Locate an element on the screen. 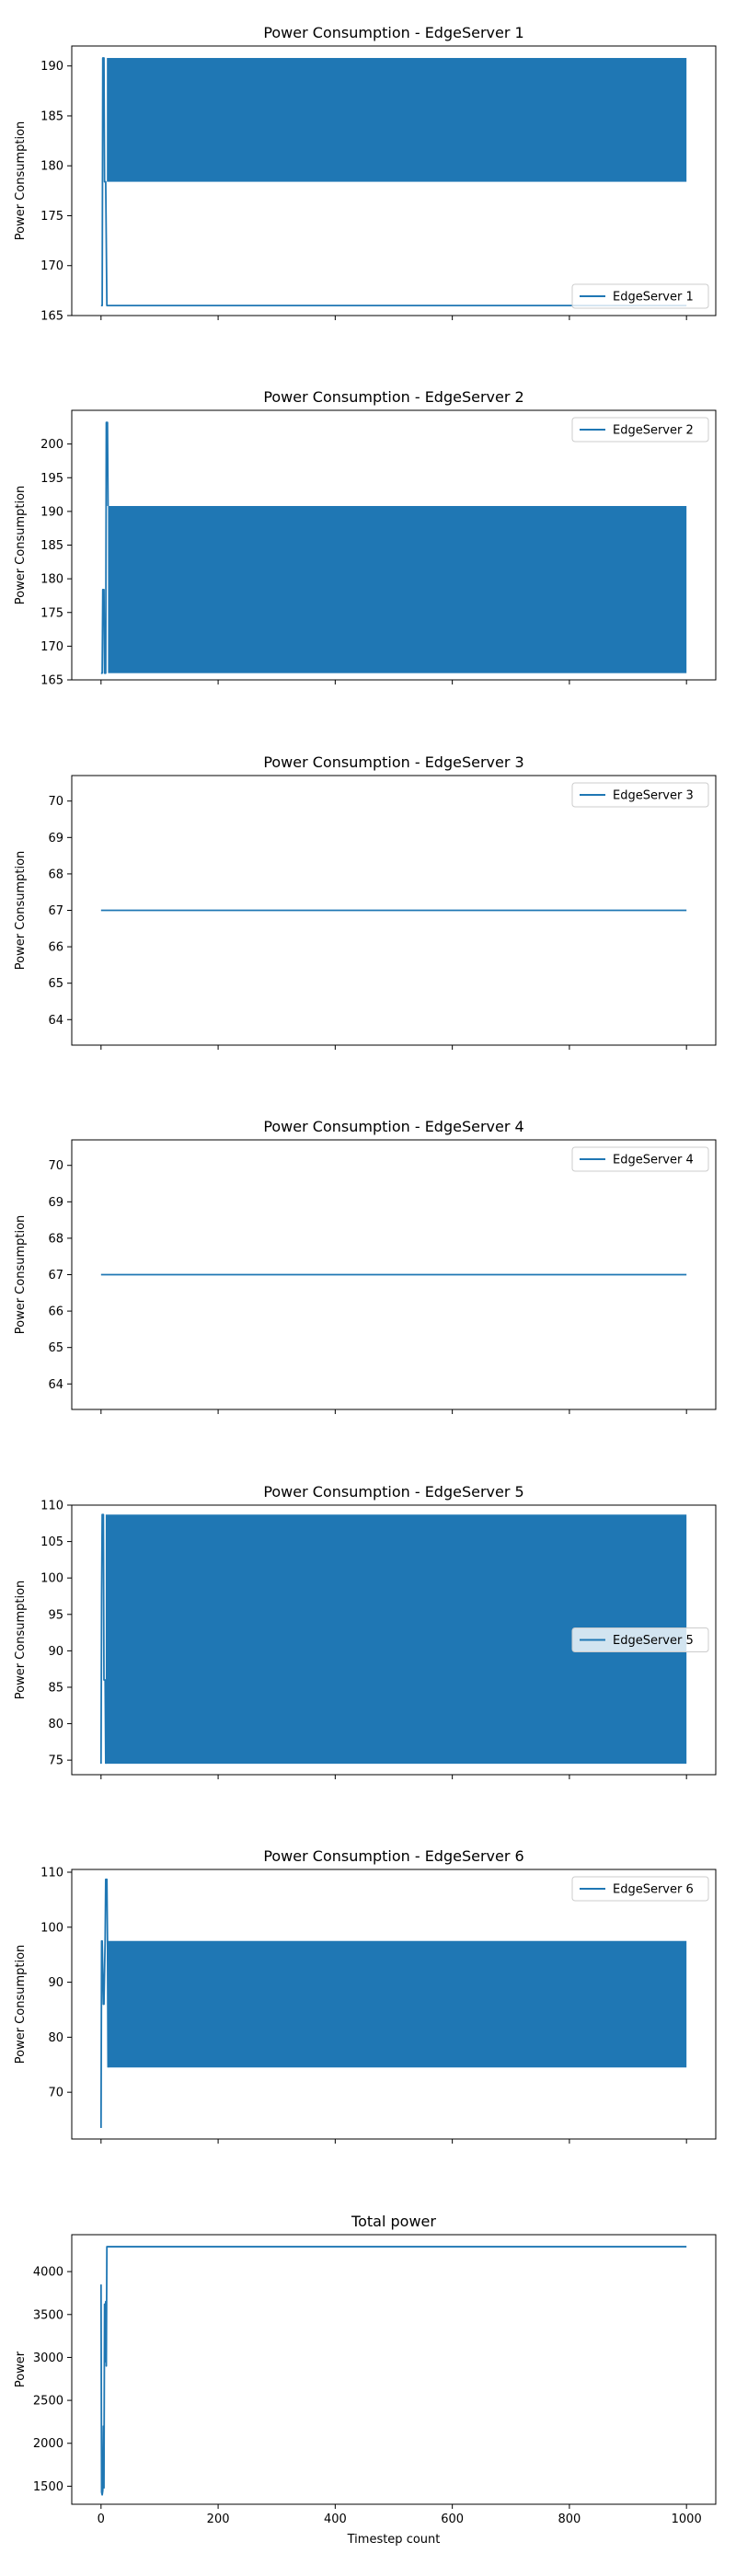 This screenshot has height=2576, width=736. legend: EdgeServer 5 is located at coordinates (640, 1639).